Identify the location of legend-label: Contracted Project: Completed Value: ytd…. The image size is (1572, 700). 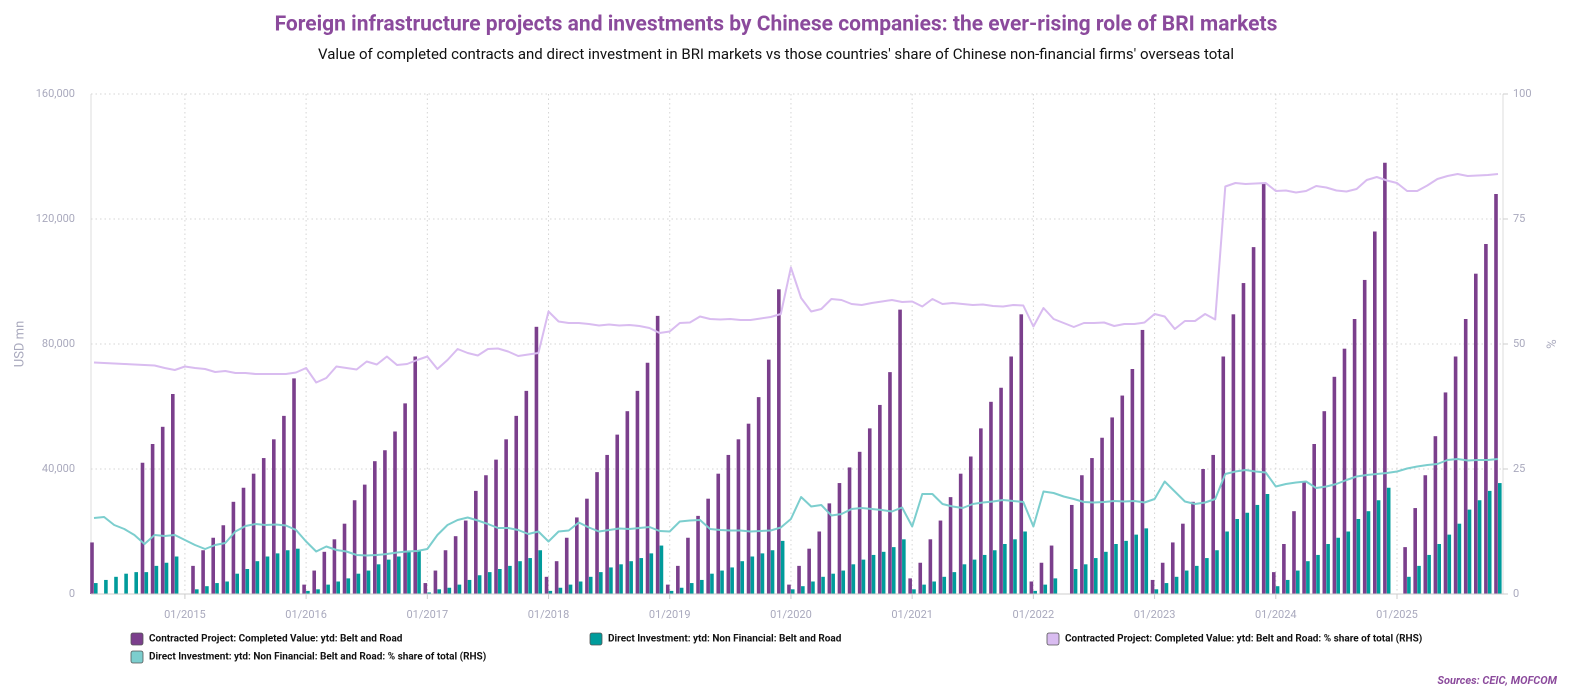
(1243, 639).